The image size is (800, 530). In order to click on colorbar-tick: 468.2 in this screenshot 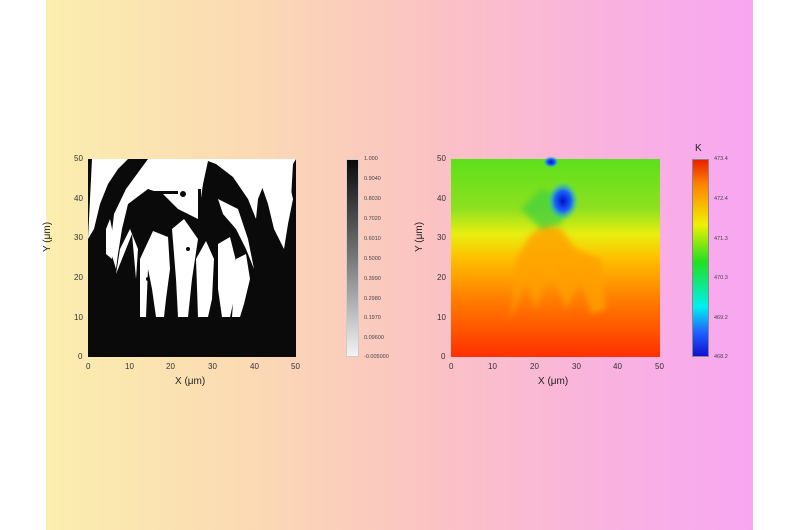, I will do `click(721, 357)`.